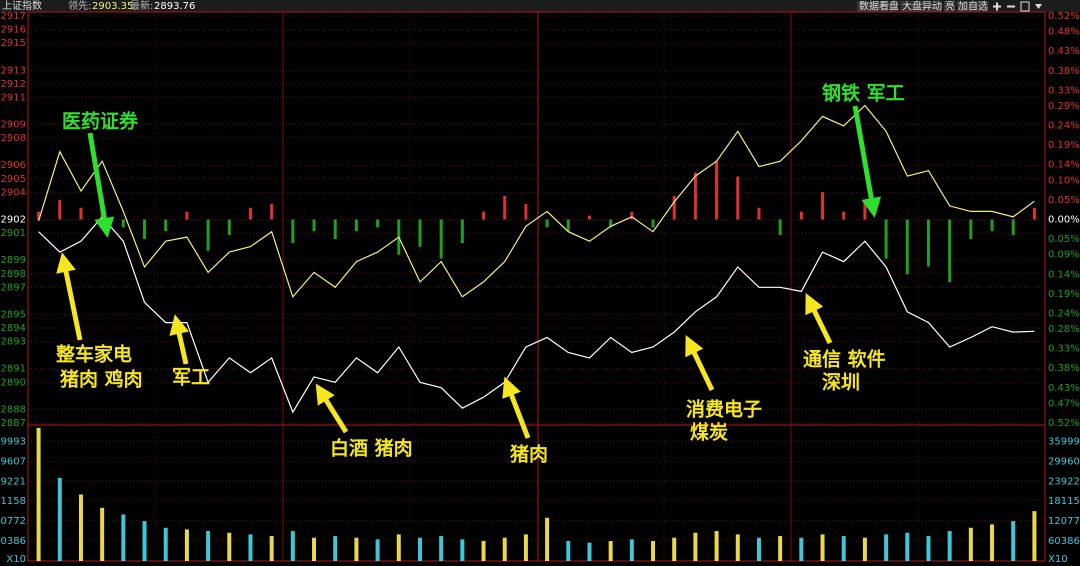  I want to click on annotation: 猪肉 鸡肉, so click(101, 379).